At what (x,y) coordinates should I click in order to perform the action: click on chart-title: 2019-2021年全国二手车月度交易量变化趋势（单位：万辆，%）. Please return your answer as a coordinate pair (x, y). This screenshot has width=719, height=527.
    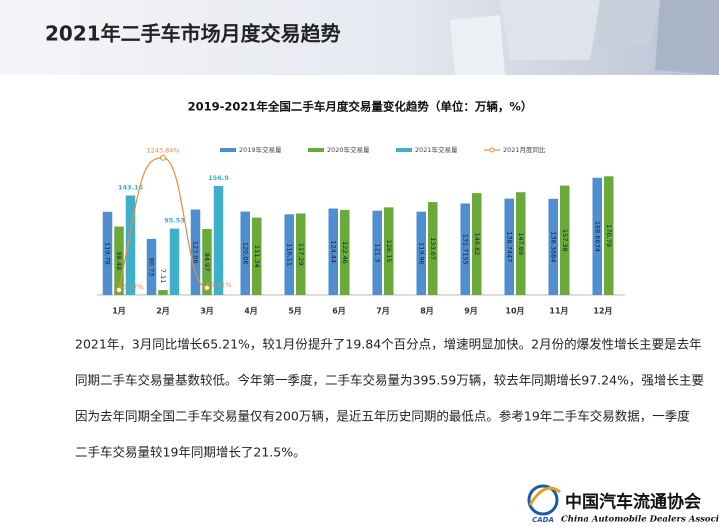
    Looking at the image, I should click on (360, 107).